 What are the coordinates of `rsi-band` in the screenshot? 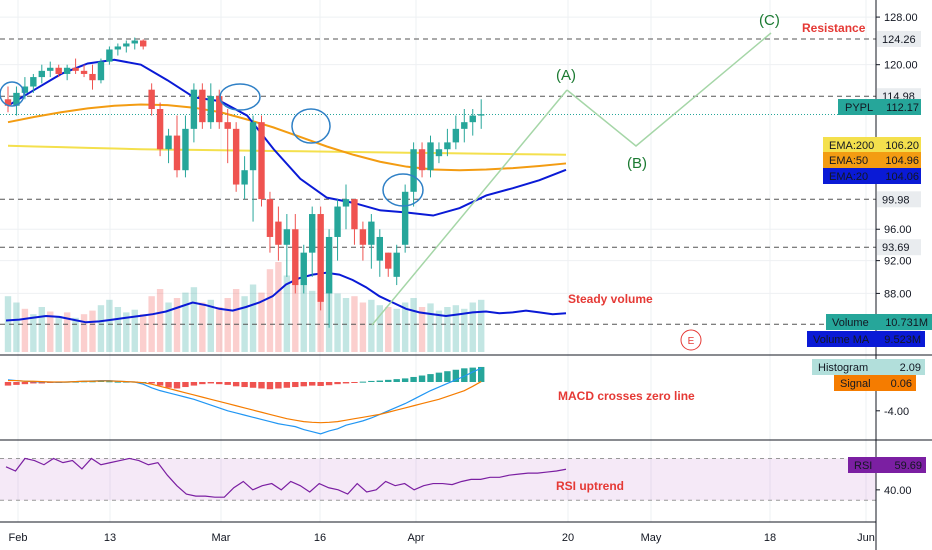 It's located at (438, 479).